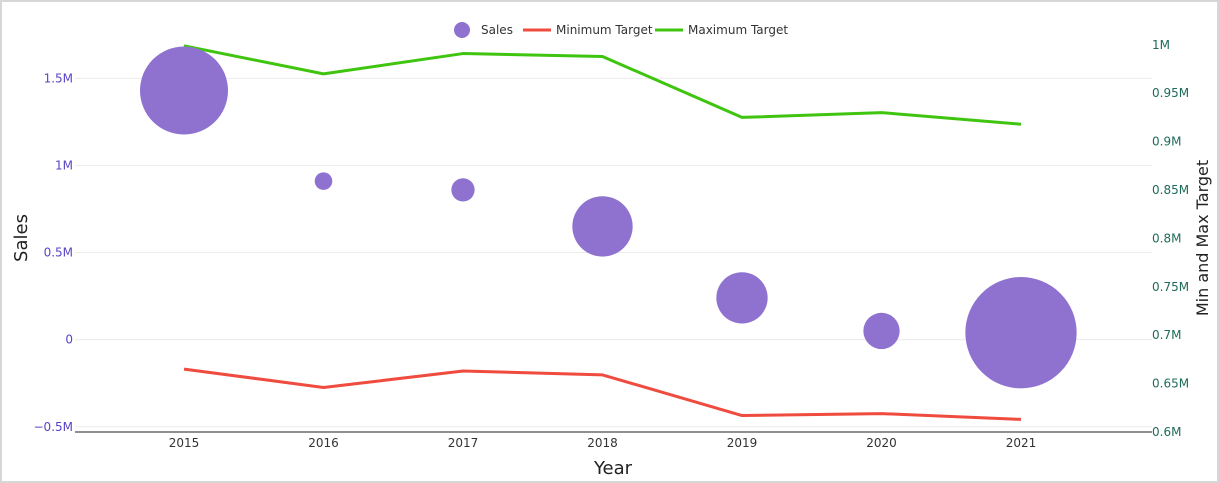 Image resolution: width=1219 pixels, height=483 pixels. What do you see at coordinates (54, 427) in the screenshot?
I see `left-tick-label: −0.5M` at bounding box center [54, 427].